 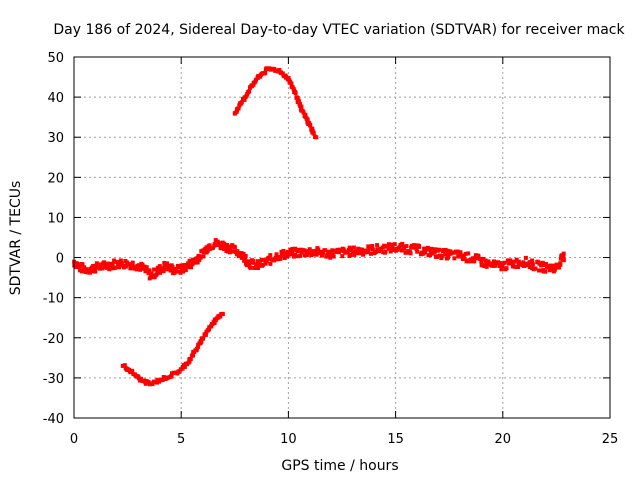 I want to click on y-tick-label: -40, so click(x=53, y=419).